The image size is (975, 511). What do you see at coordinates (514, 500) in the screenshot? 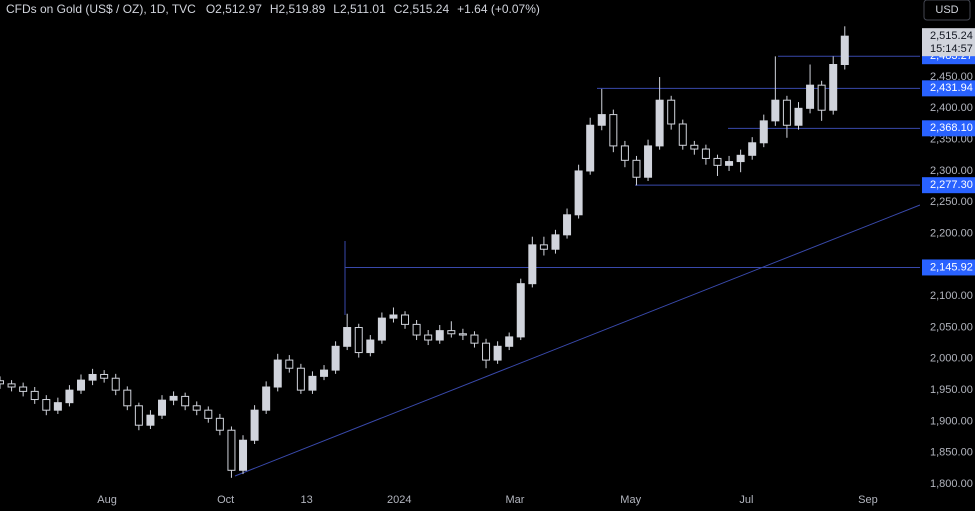
I see `x-tick-label: Mar` at bounding box center [514, 500].